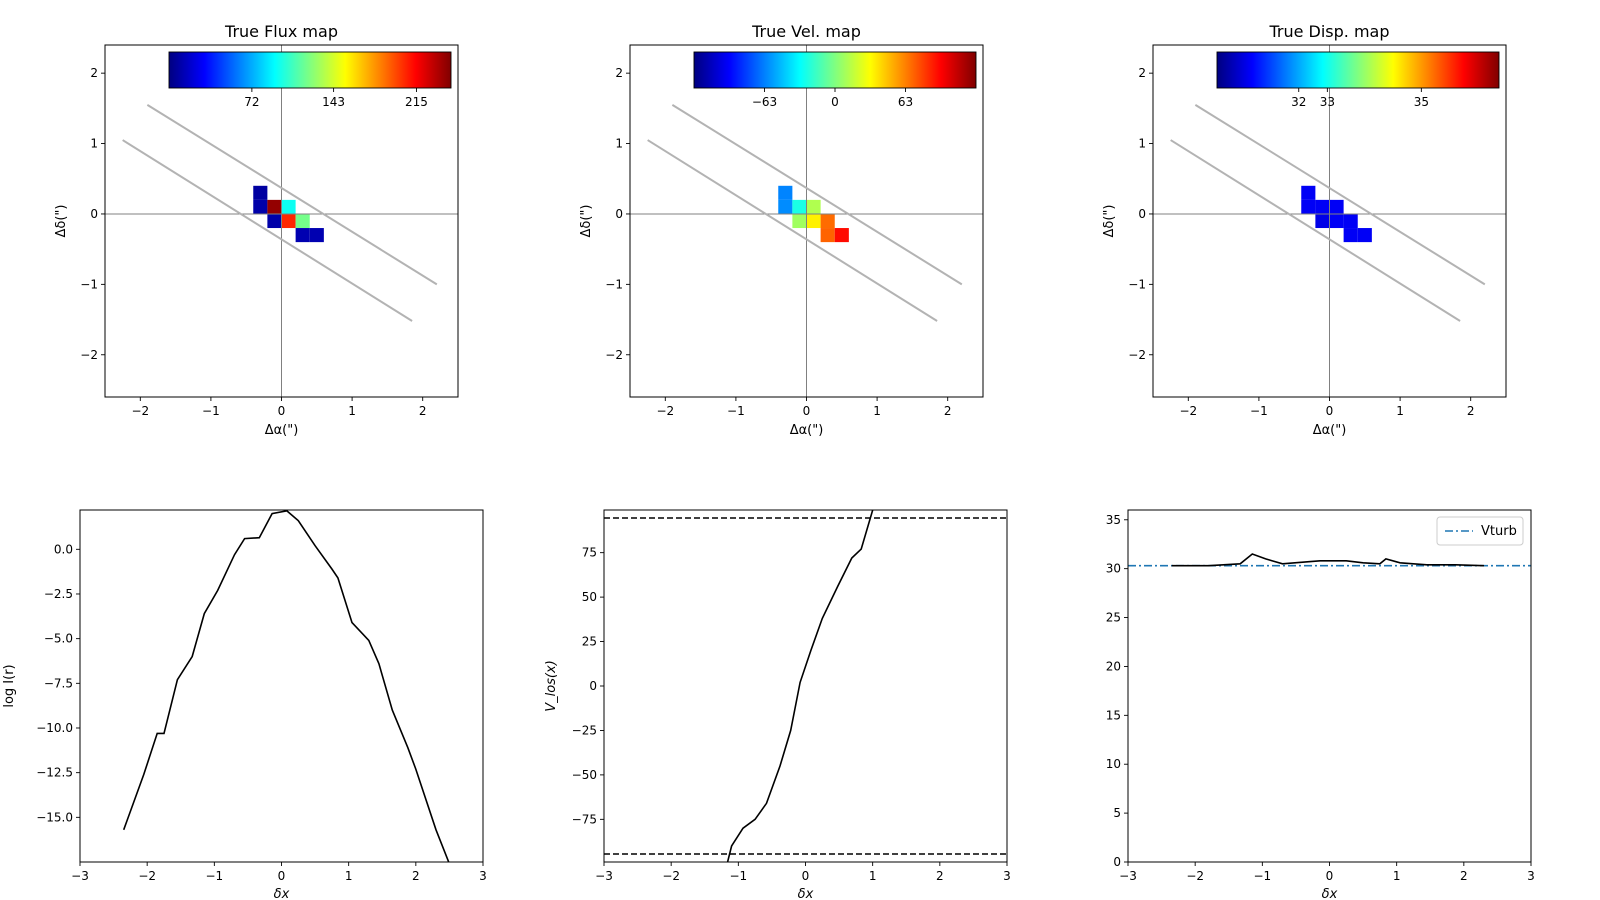 The image size is (1600, 900). I want to click on legend-entry: Vturb, so click(1499, 531).